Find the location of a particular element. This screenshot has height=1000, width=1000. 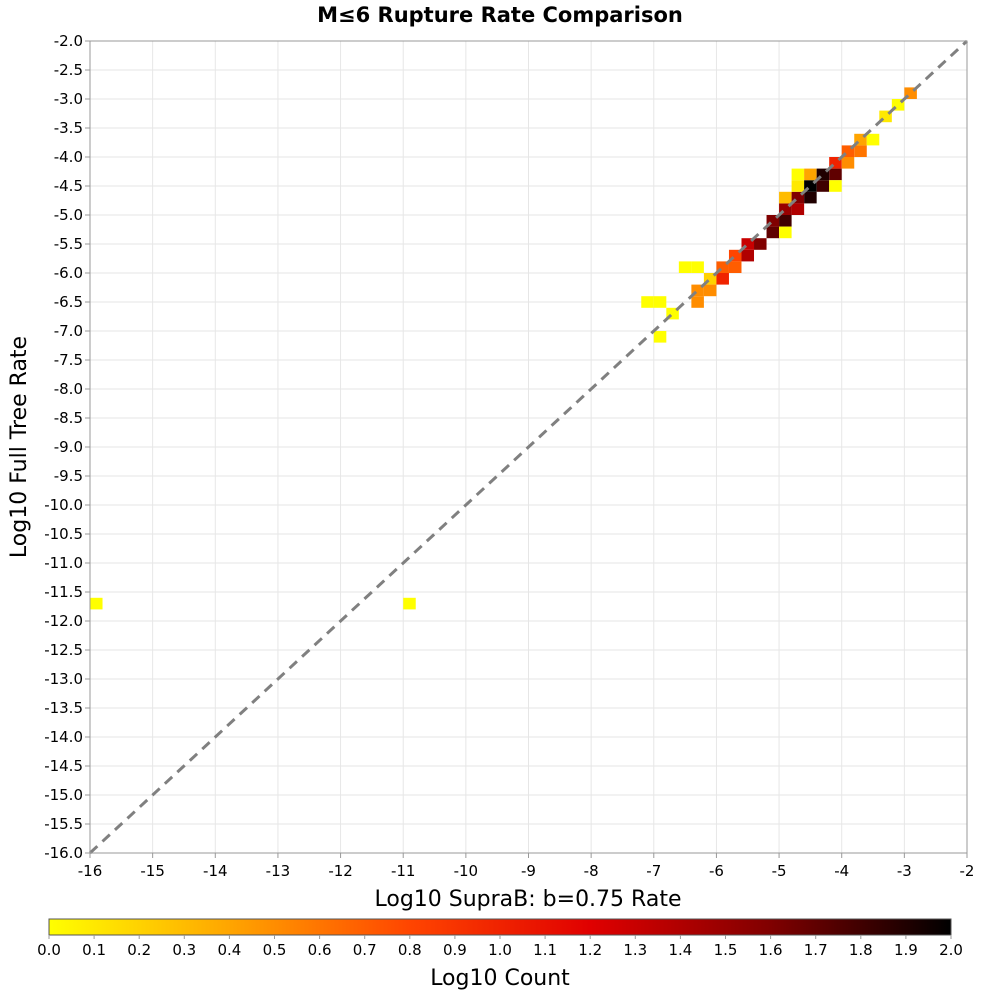

x-tick-label: -6 is located at coordinates (716, 871).